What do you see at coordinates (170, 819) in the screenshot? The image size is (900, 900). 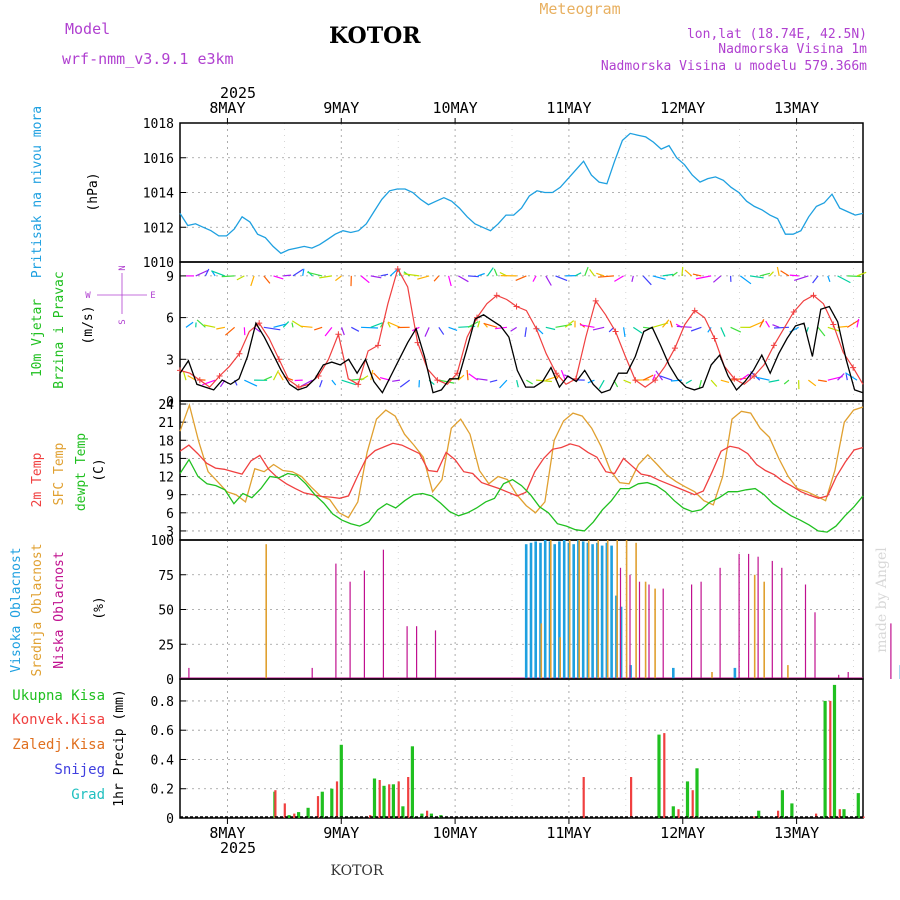 I see `precip-ytick-label: 0` at bounding box center [170, 819].